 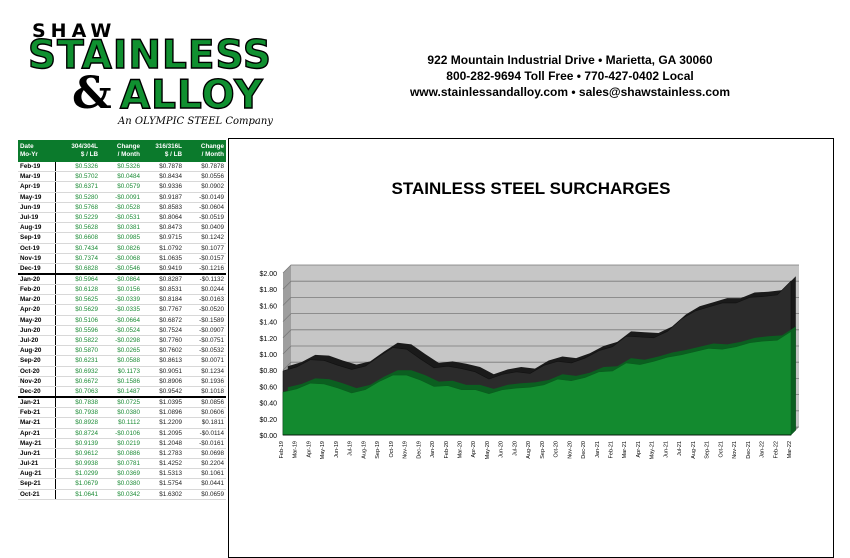 What do you see at coordinates (557, 449) in the screenshot?
I see `x-tick-label: Oct-20` at bounding box center [557, 449].